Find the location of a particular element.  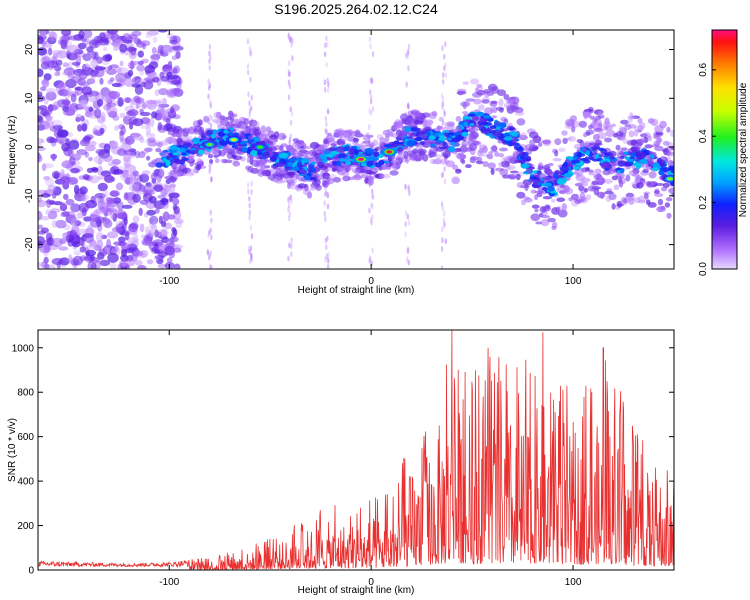

y-tick-label: 600 is located at coordinates (25, 437).